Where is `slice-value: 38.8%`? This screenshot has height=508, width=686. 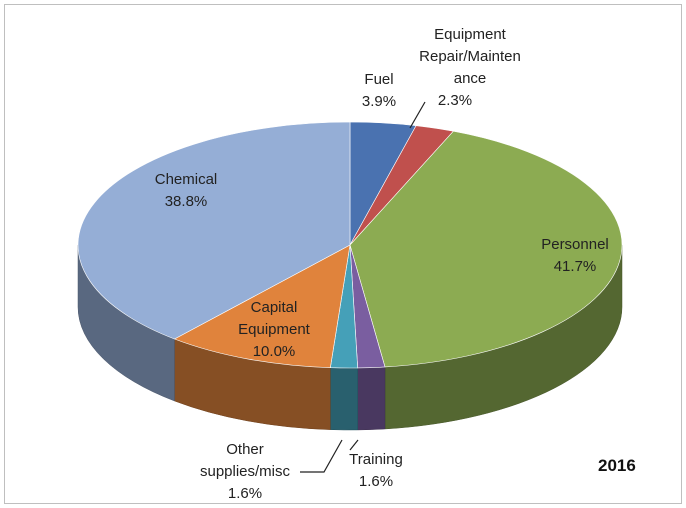 slice-value: 38.8% is located at coordinates (186, 201).